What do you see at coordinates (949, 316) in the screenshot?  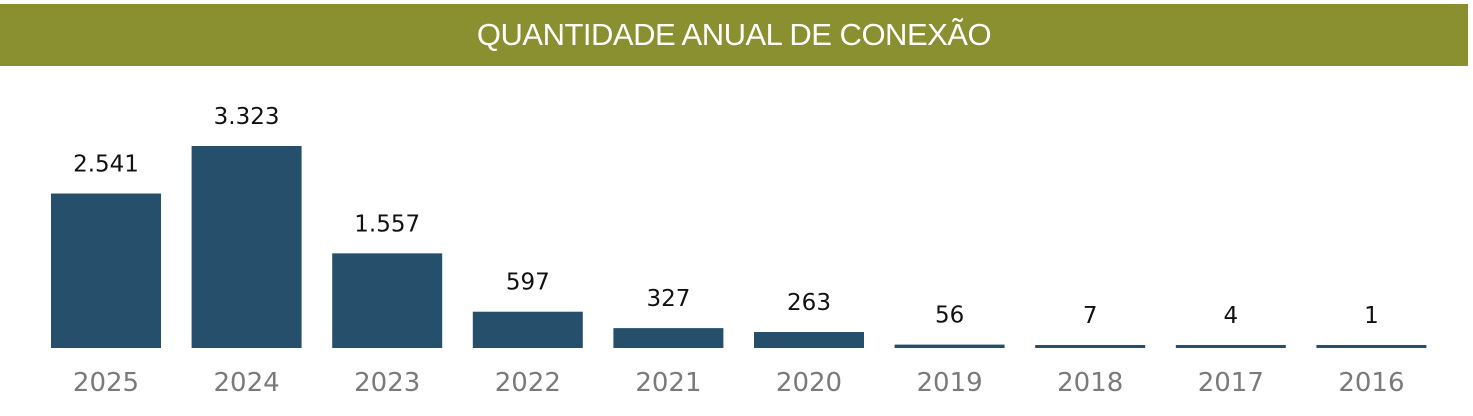 I see `data-label: 56` at bounding box center [949, 316].